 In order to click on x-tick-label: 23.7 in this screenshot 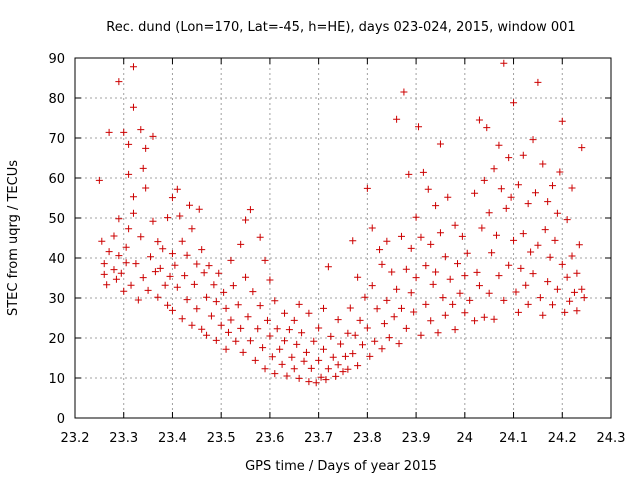, I will do `click(318, 438)`.